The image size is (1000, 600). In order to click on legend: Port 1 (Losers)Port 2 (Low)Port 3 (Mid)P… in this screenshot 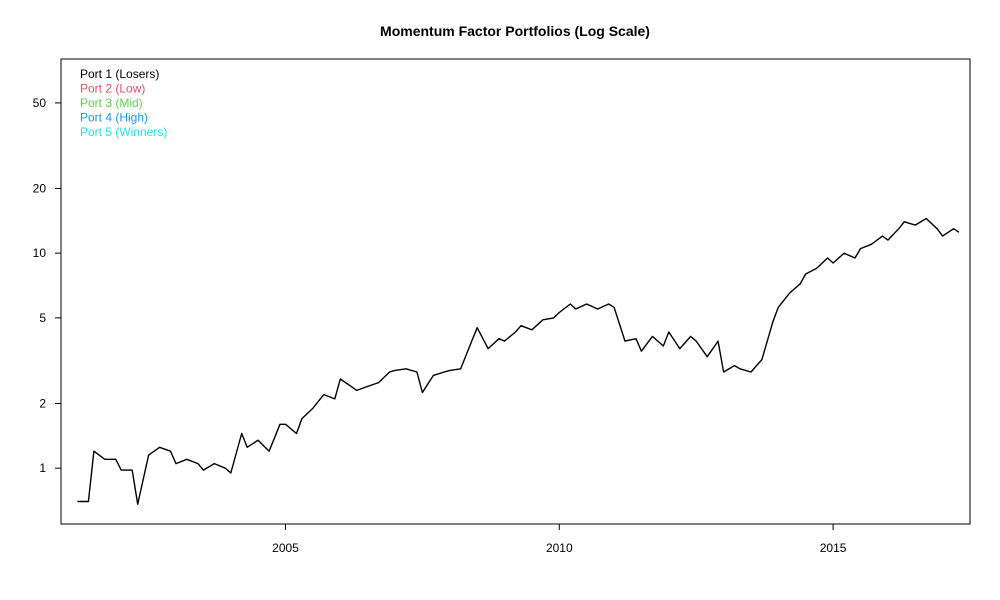, I will do `click(123, 103)`.